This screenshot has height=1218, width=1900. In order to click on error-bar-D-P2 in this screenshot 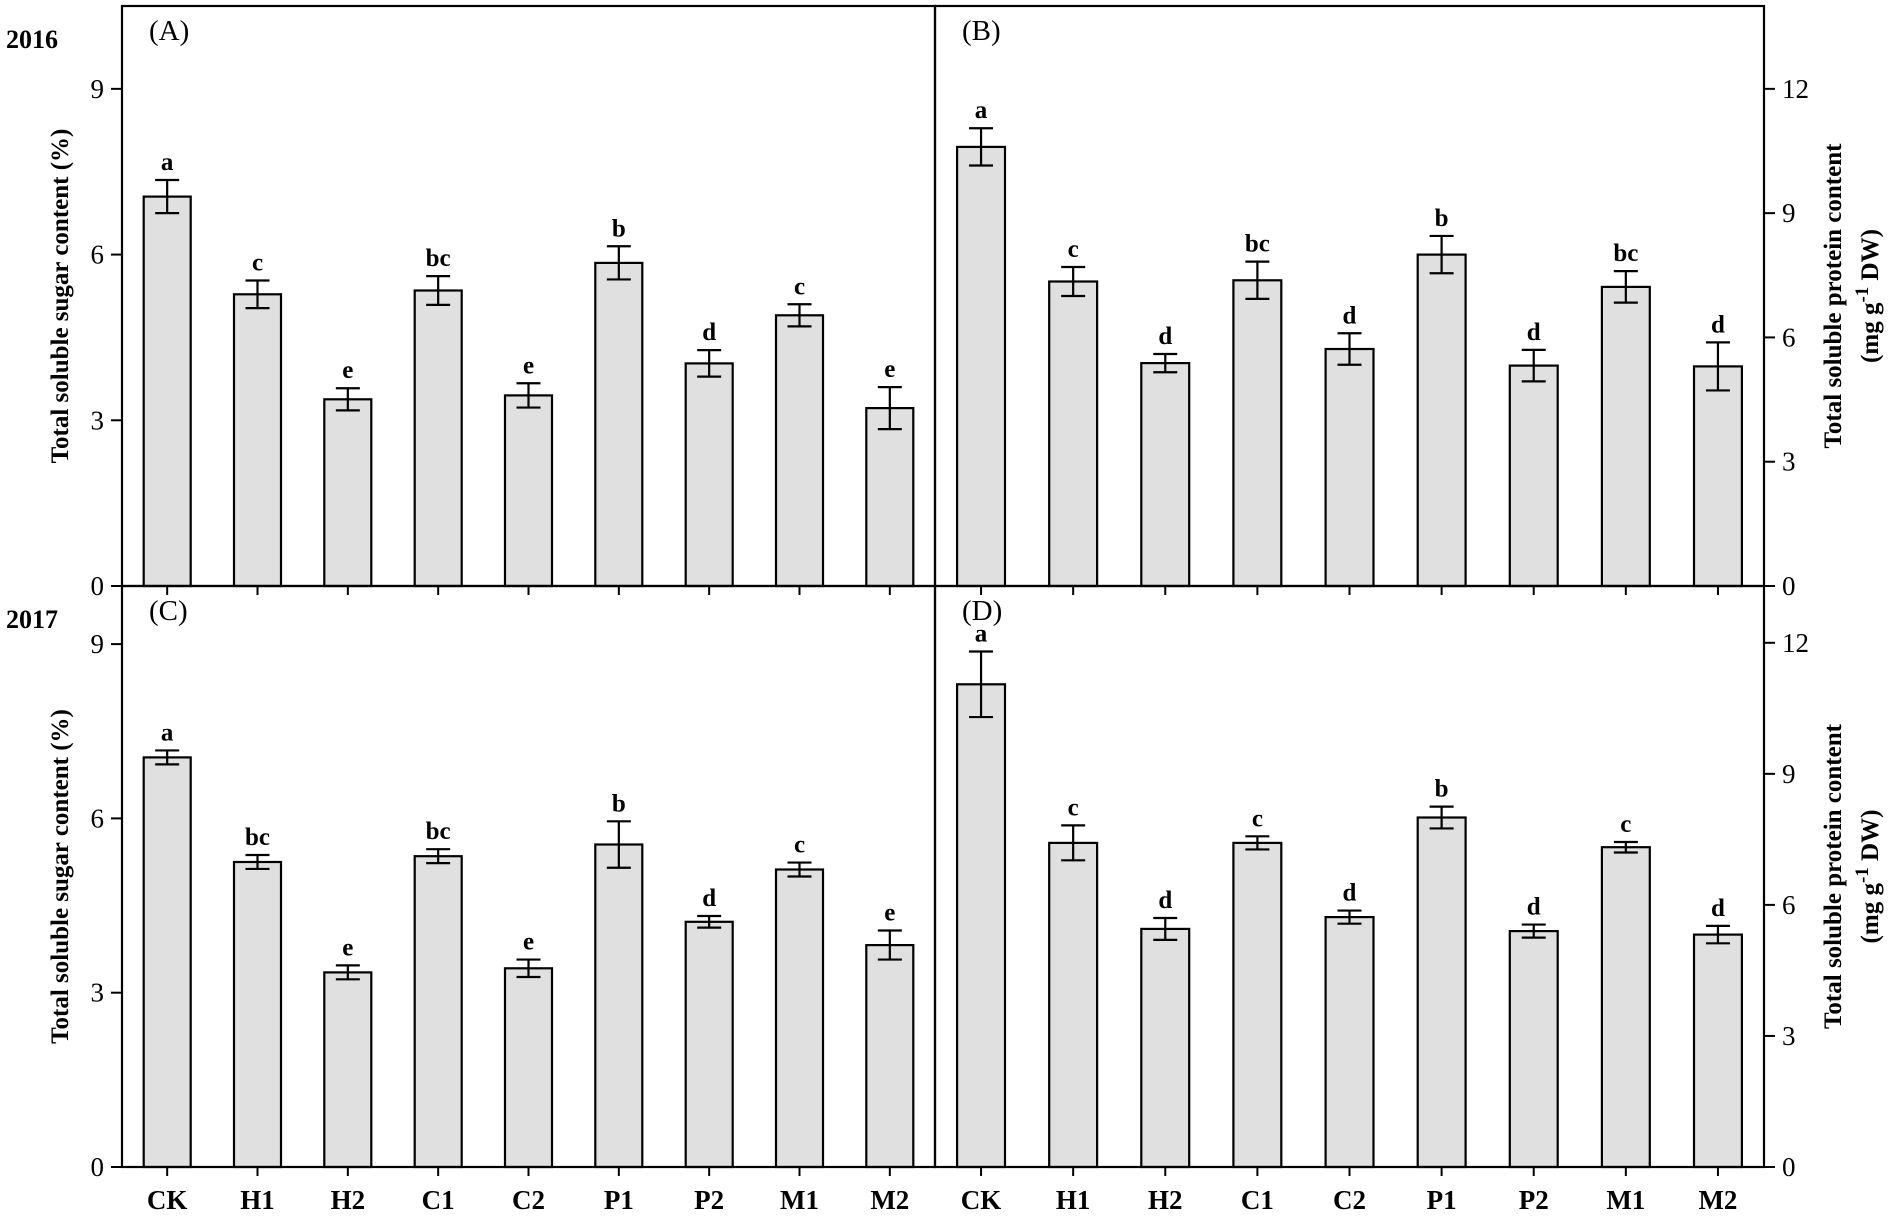, I will do `click(1533, 931)`.